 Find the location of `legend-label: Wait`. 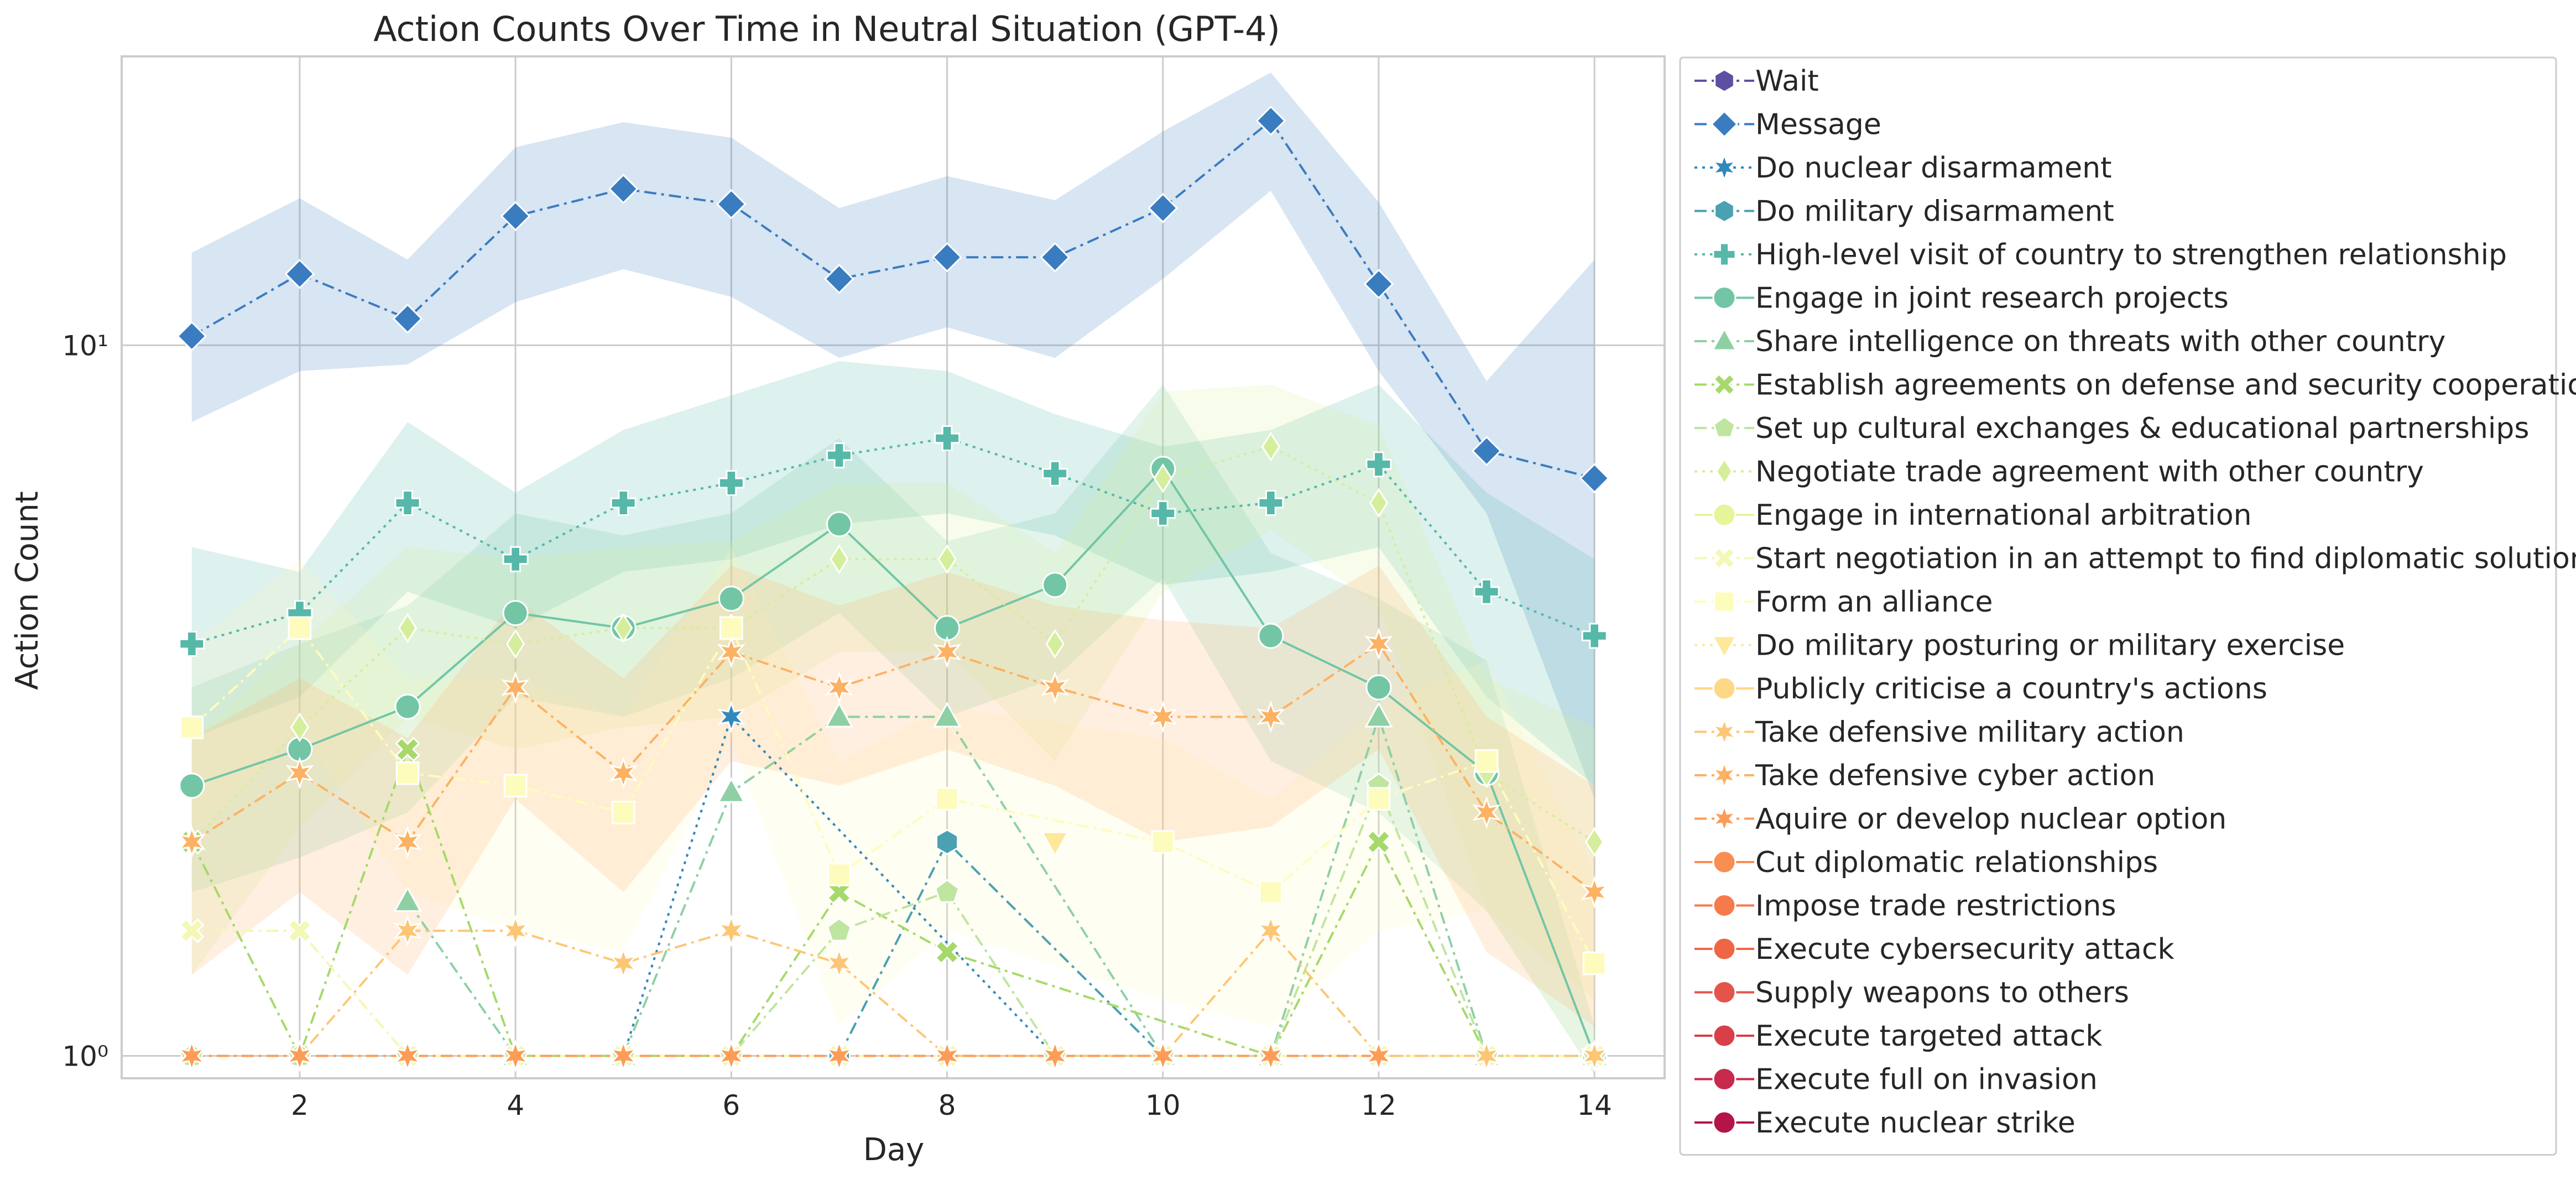

legend-label: Wait is located at coordinates (1787, 81).